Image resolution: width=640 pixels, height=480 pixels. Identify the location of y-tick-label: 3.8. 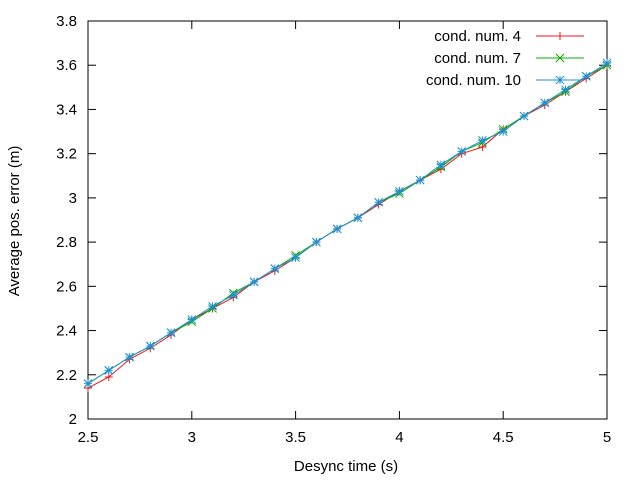
(66, 21).